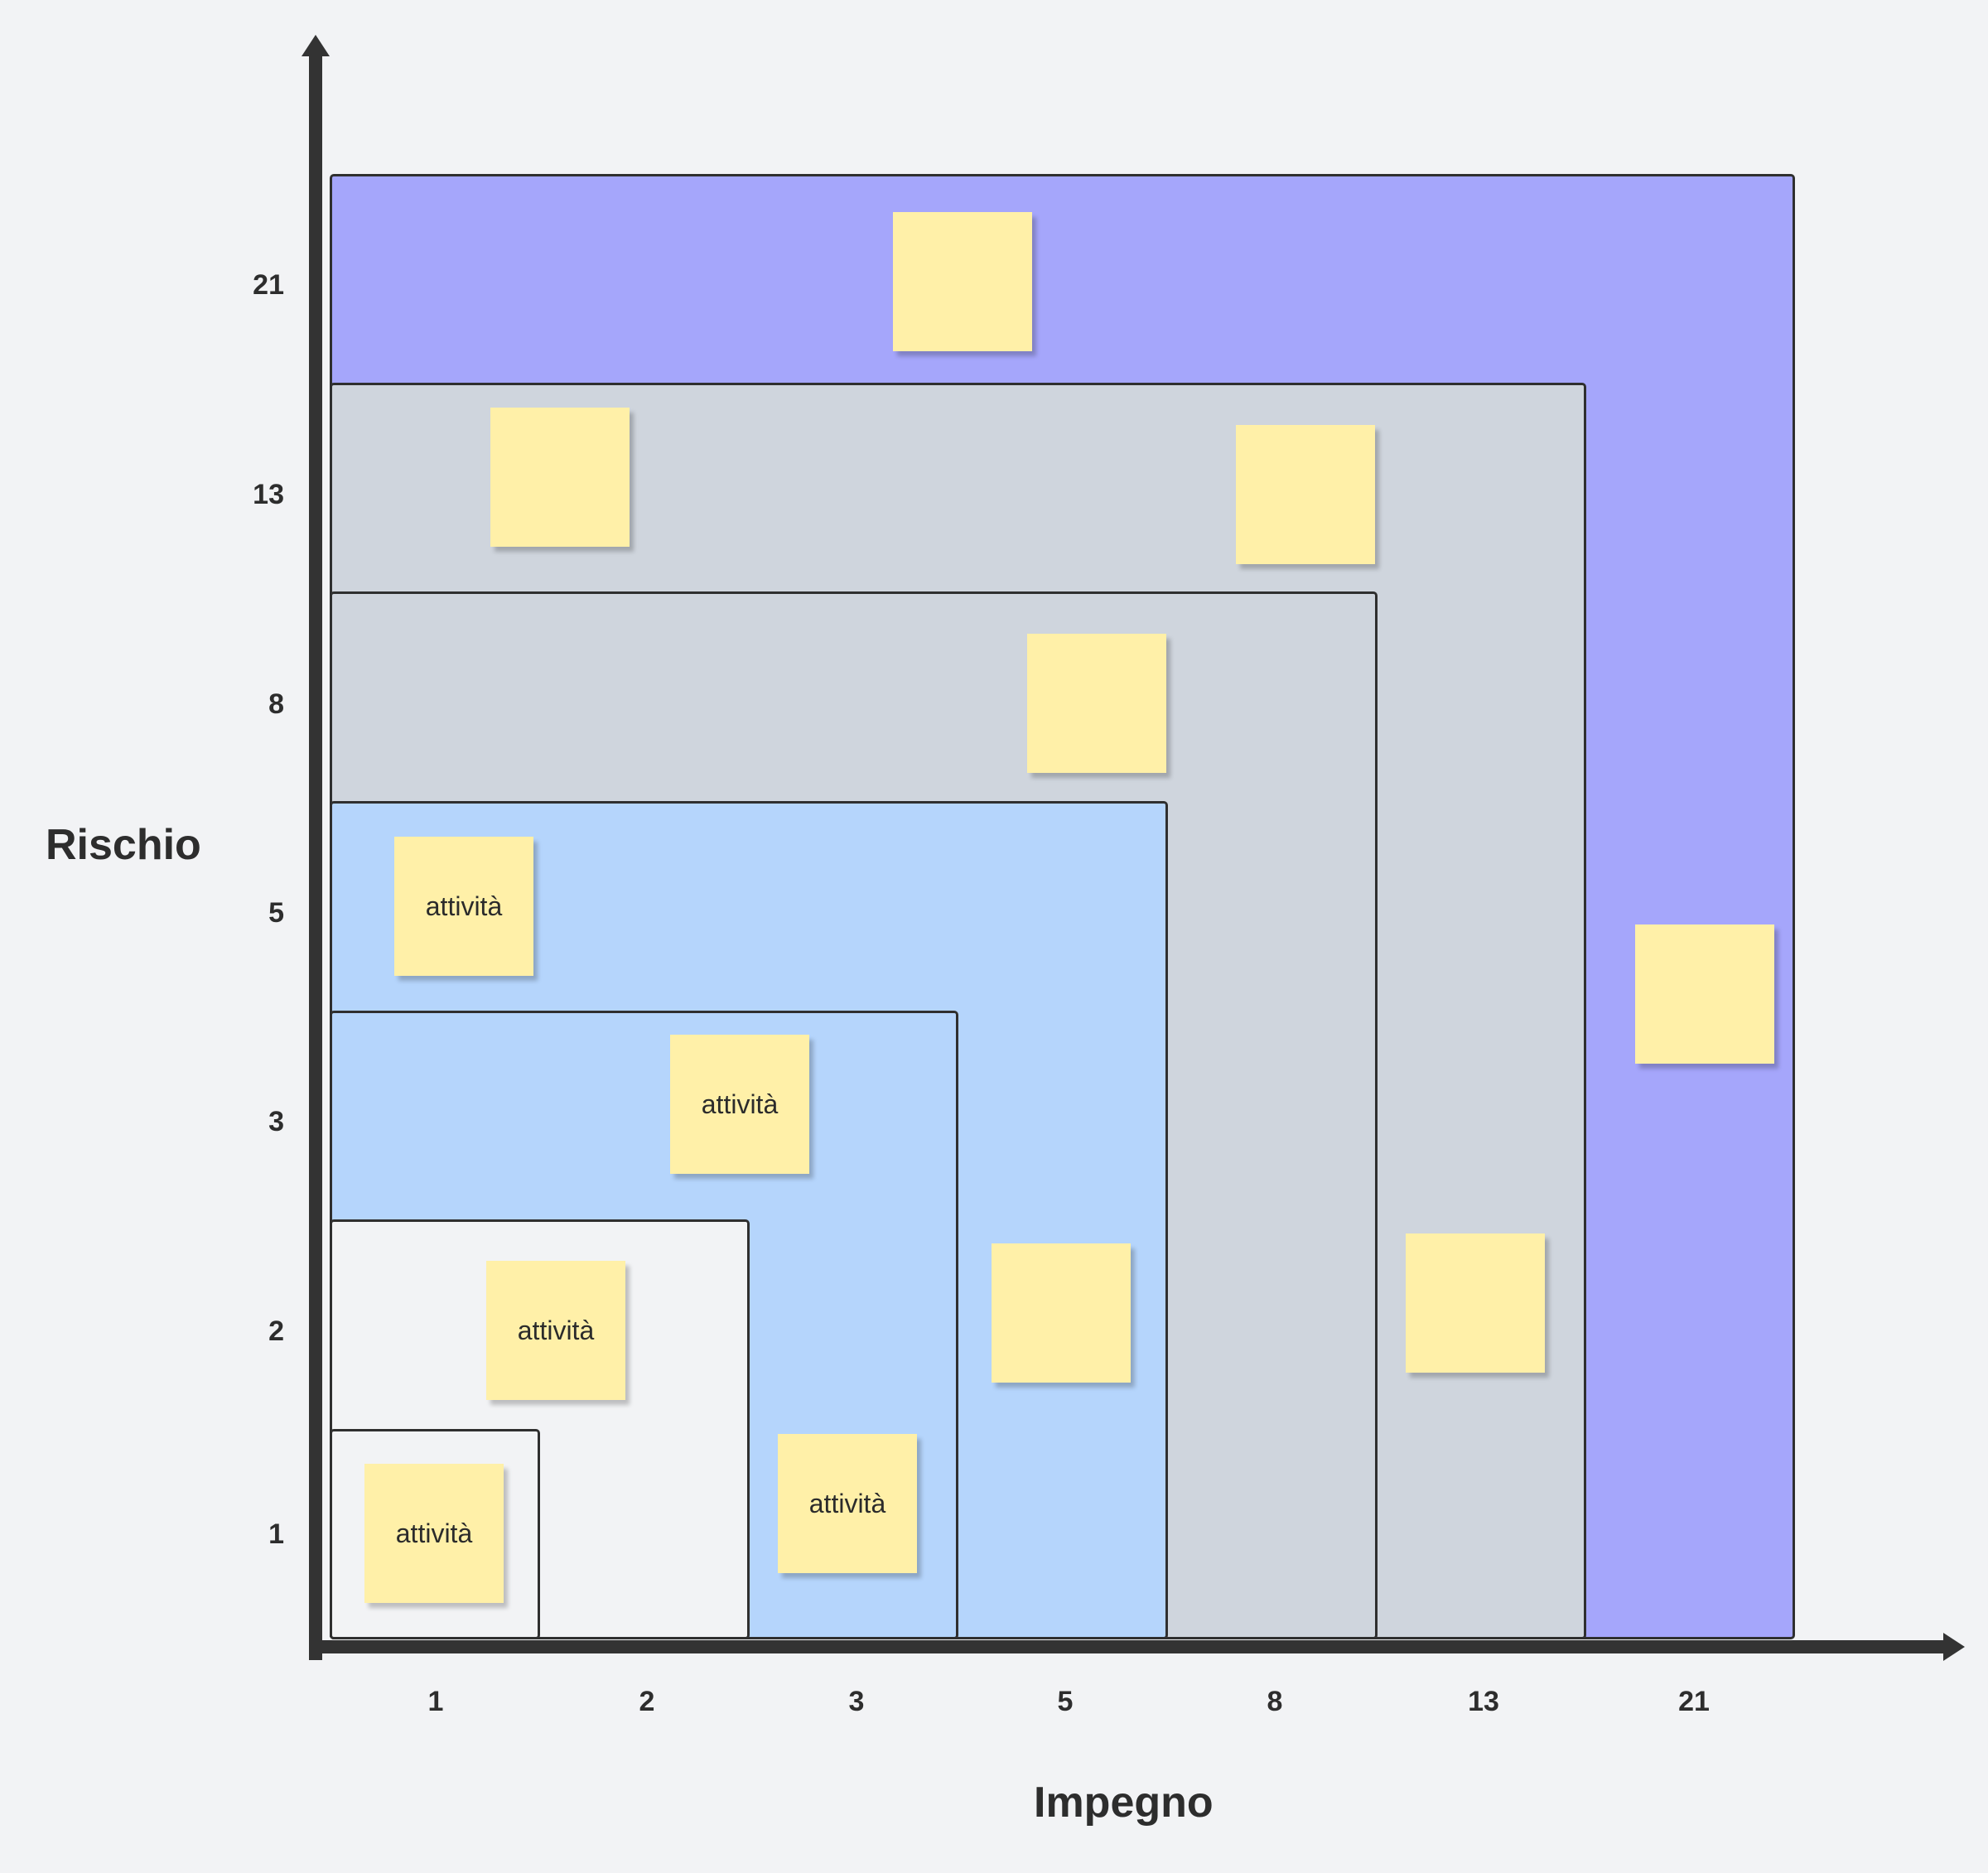  I want to click on x-tick-label: 2, so click(647, 1701).